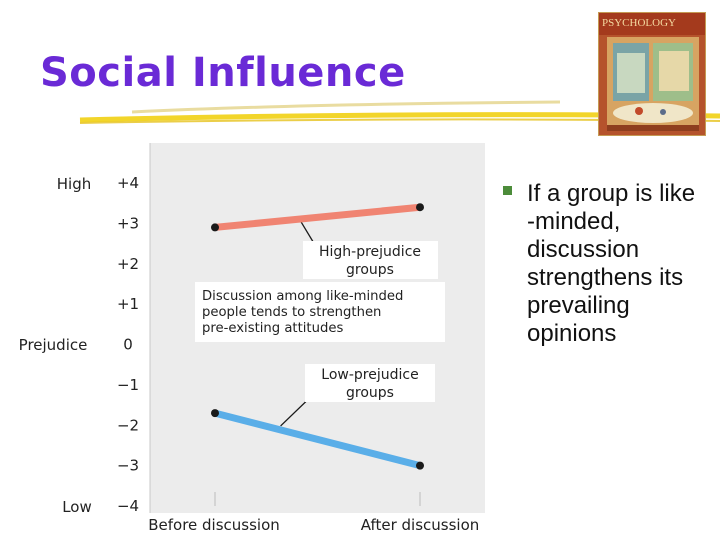 The height and width of the screenshot is (540, 720). What do you see at coordinates (370, 252) in the screenshot?
I see `svg-text: High-prejudice` at bounding box center [370, 252].